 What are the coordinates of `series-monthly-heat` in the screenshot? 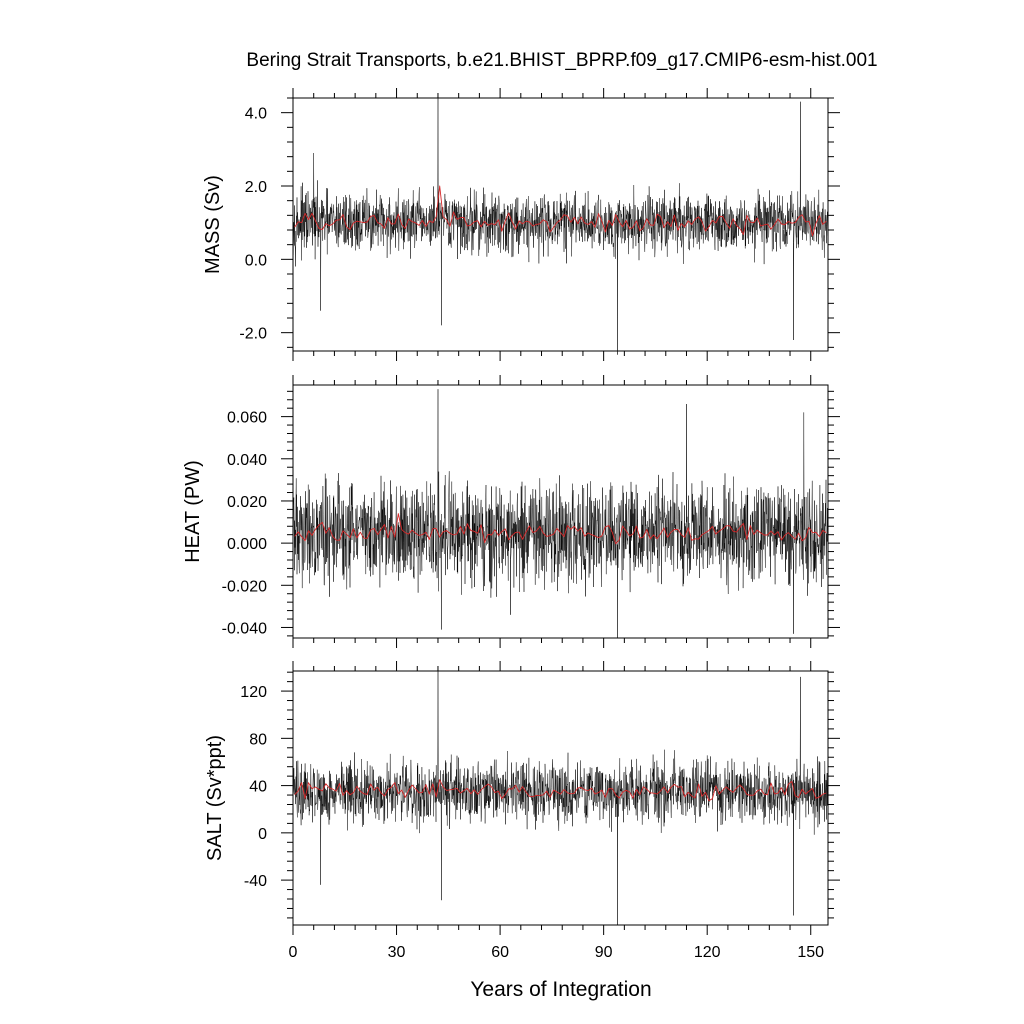 It's located at (560, 513).